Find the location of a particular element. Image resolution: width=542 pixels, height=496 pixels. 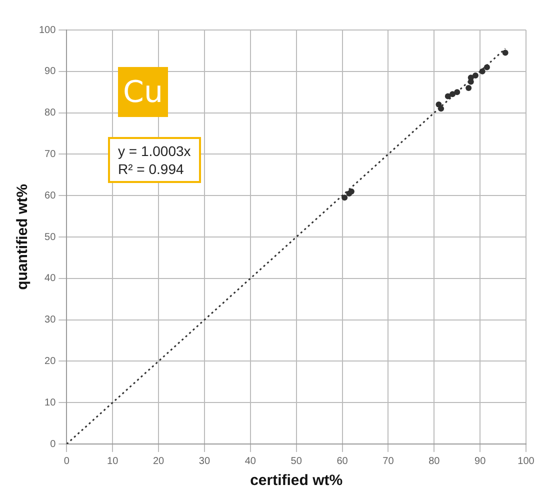

x-tick-label: 60 is located at coordinates (342, 461).